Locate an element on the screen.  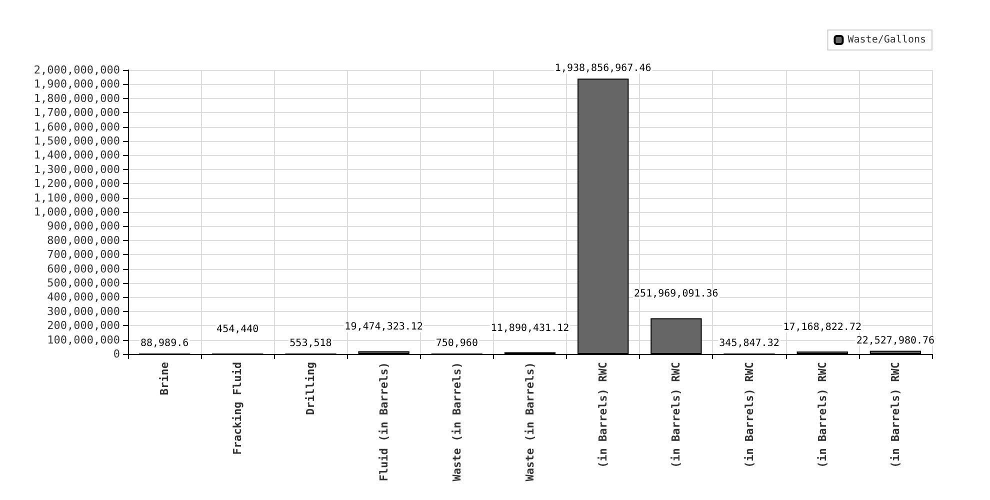
data-label: 454,440 is located at coordinates (237, 329).